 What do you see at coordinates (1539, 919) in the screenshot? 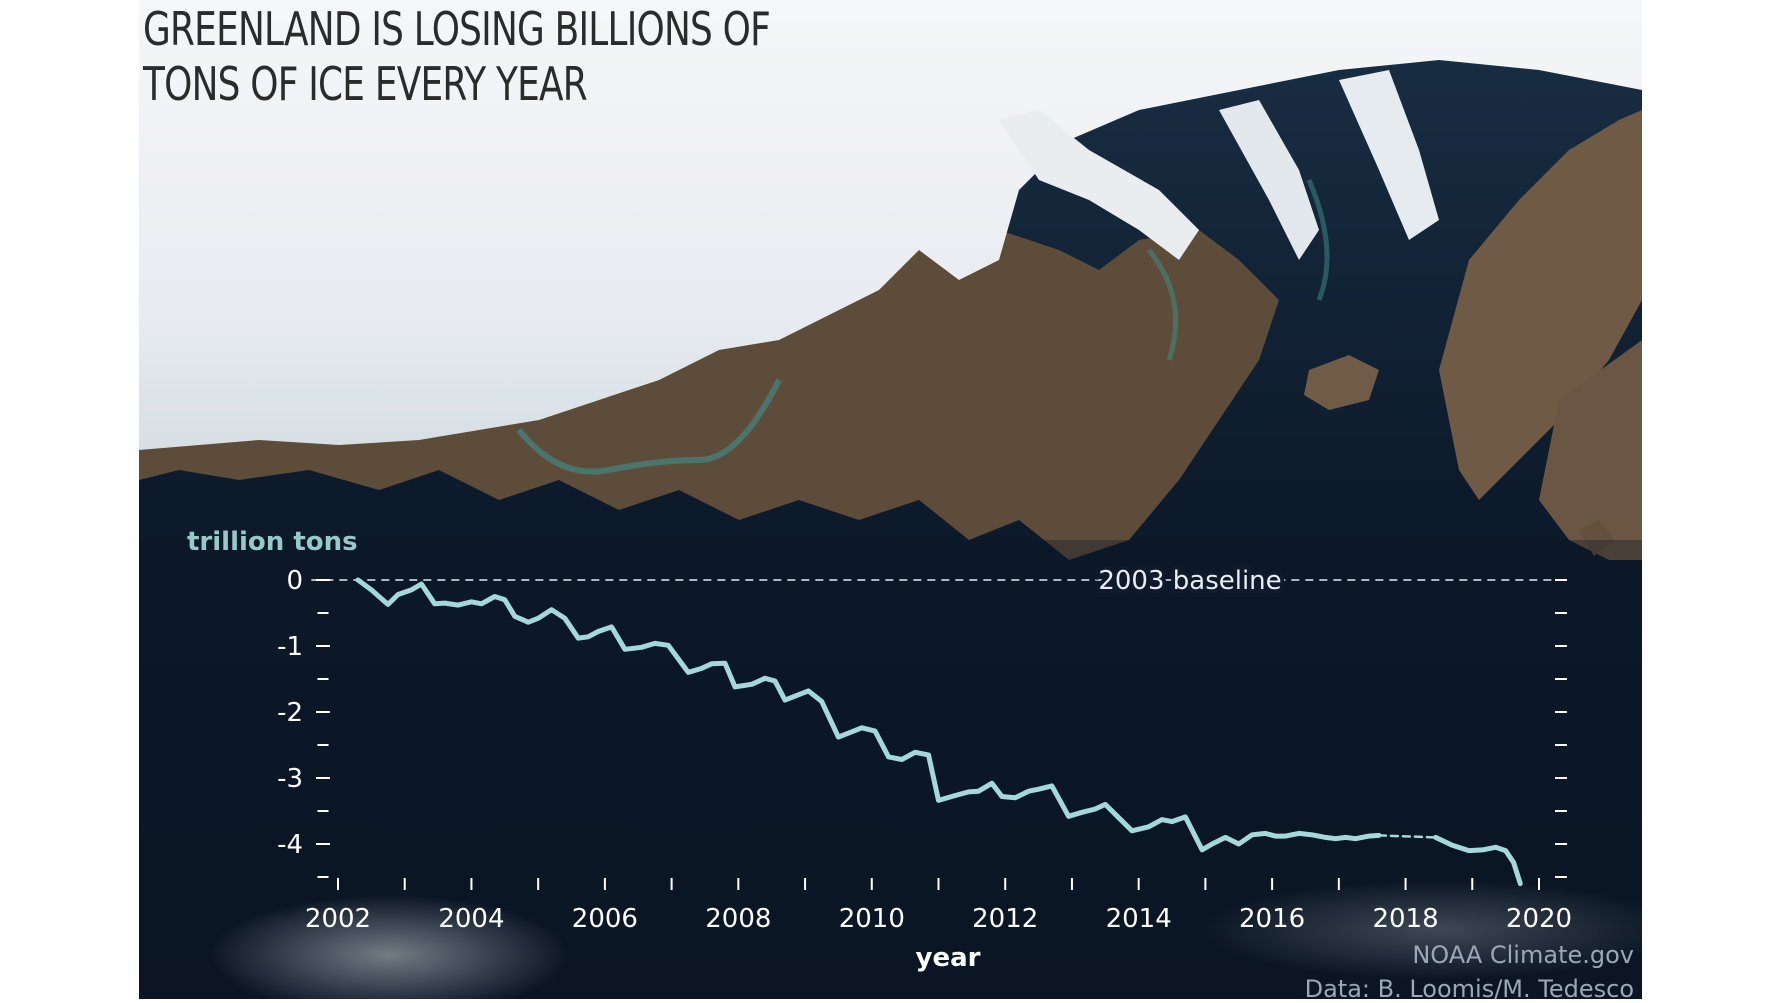
I see `x-tick-label: 2020` at bounding box center [1539, 919].